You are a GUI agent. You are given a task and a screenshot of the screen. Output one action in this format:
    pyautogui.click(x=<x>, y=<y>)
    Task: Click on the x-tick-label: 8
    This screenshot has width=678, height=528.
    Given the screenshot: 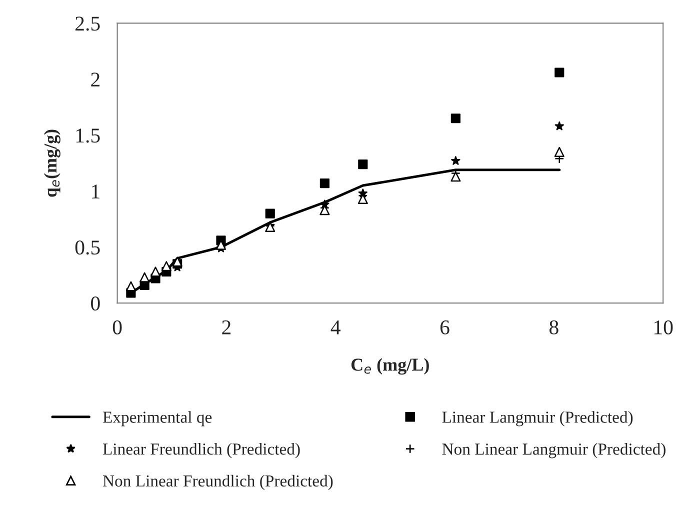 What is the action you would take?
    pyautogui.click(x=554, y=327)
    